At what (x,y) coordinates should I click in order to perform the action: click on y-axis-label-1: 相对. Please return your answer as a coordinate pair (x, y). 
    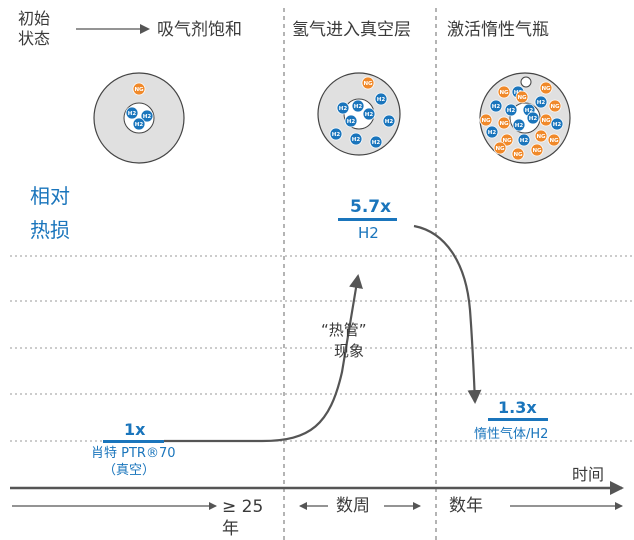
    Looking at the image, I should click on (50, 196).